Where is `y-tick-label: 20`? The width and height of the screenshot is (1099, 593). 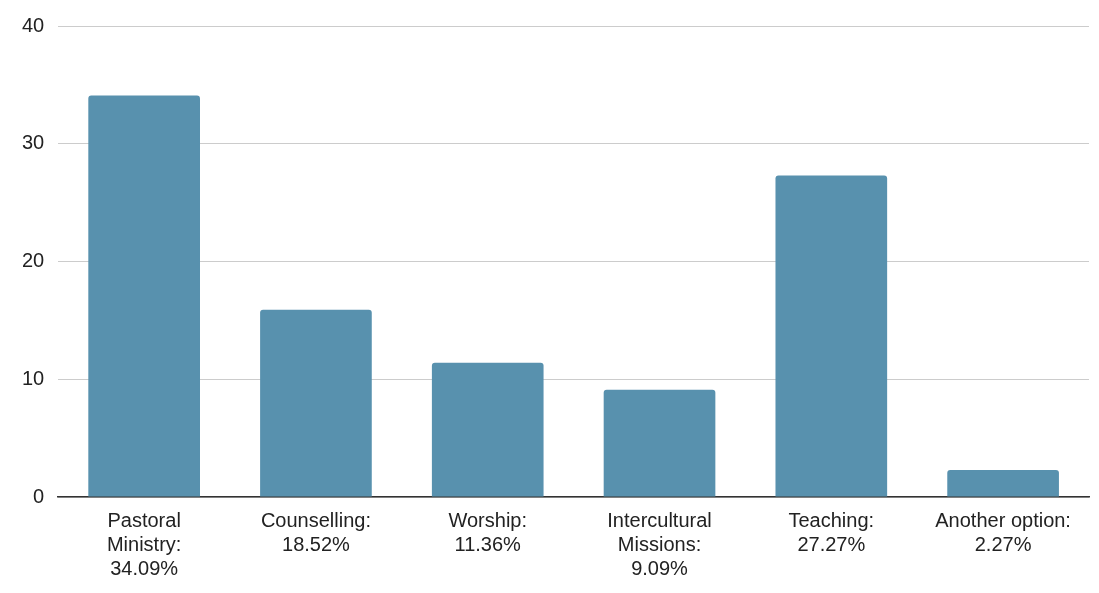
y-tick-label: 20 is located at coordinates (33, 260).